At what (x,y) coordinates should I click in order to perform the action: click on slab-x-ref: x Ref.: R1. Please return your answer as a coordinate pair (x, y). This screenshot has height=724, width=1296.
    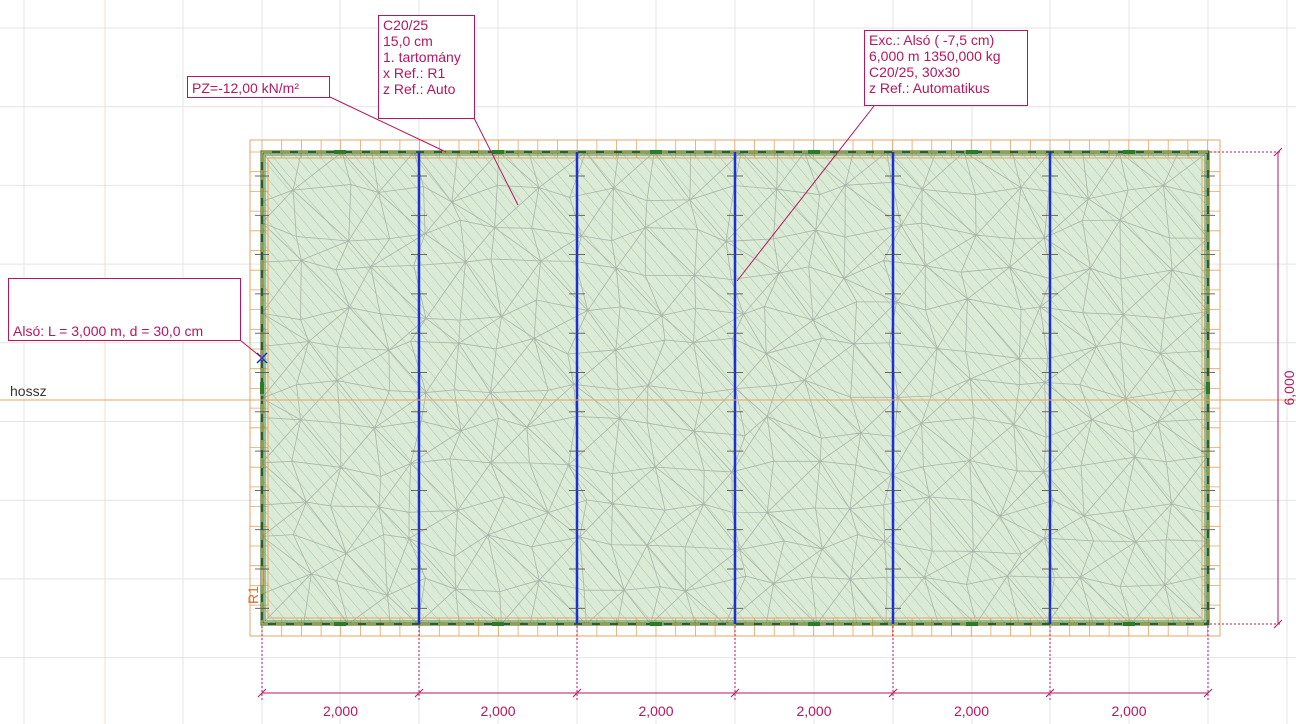
    Looking at the image, I should click on (414, 73).